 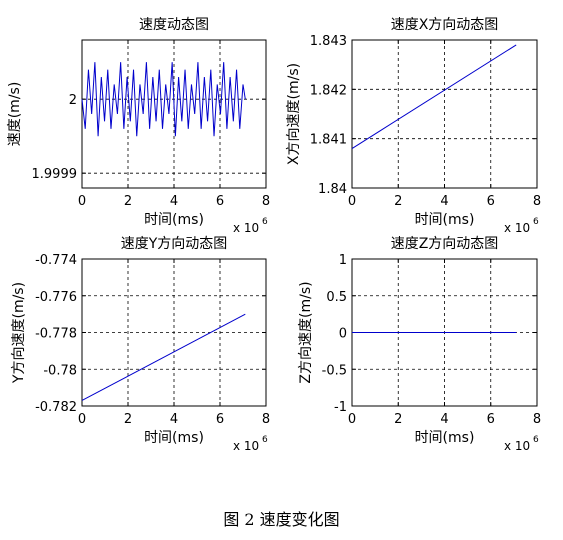 What do you see at coordinates (56, 297) in the screenshot?
I see `y-tick-label: -0.776` at bounding box center [56, 297].